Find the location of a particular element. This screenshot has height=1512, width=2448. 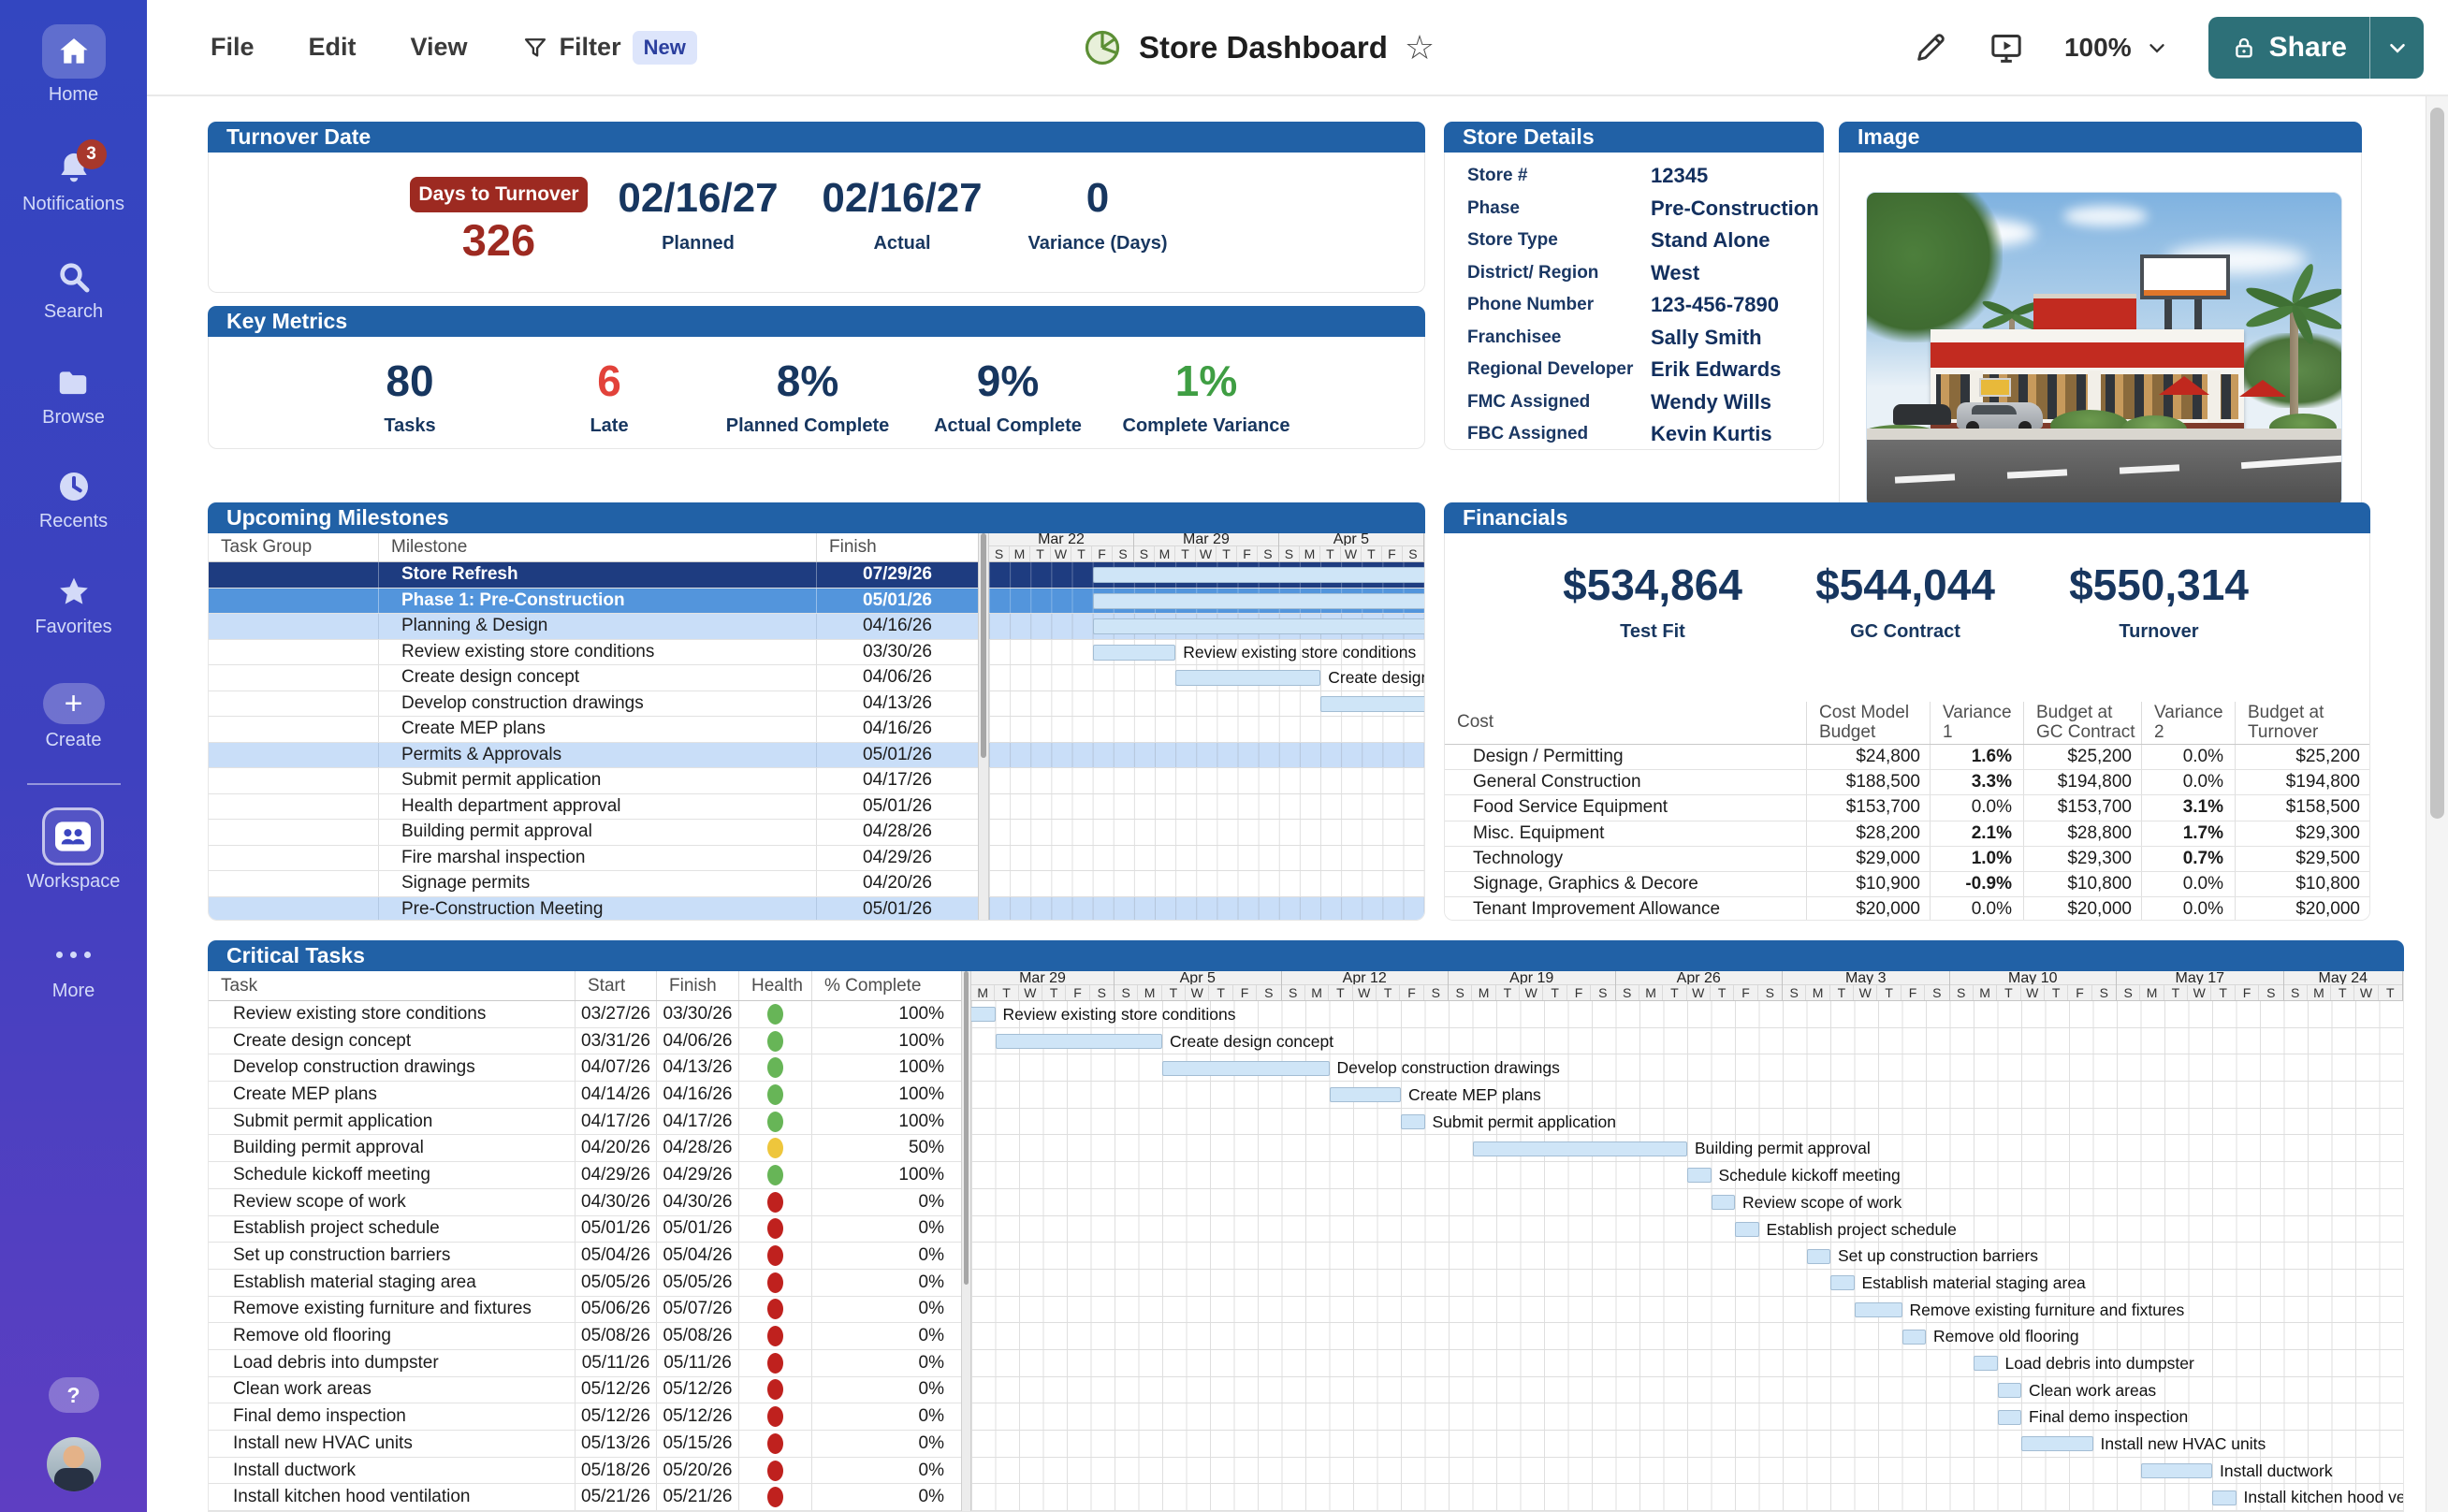

zoom-control: 100% is located at coordinates (2116, 48).